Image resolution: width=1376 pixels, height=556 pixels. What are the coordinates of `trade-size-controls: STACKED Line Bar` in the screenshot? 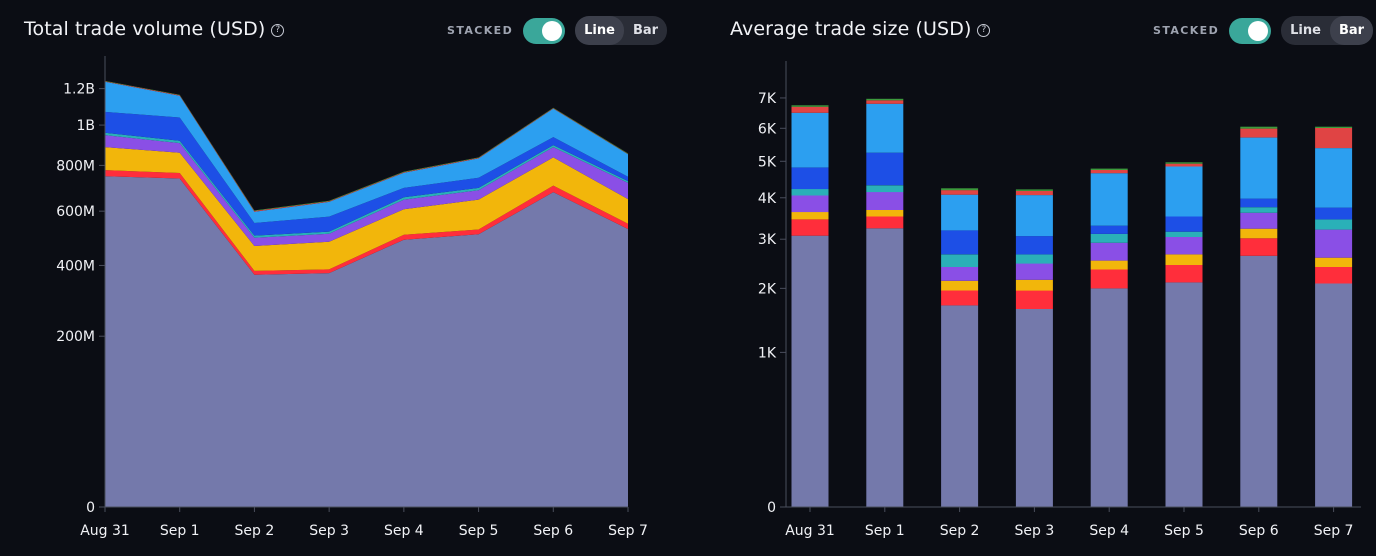 It's located at (1263, 30).